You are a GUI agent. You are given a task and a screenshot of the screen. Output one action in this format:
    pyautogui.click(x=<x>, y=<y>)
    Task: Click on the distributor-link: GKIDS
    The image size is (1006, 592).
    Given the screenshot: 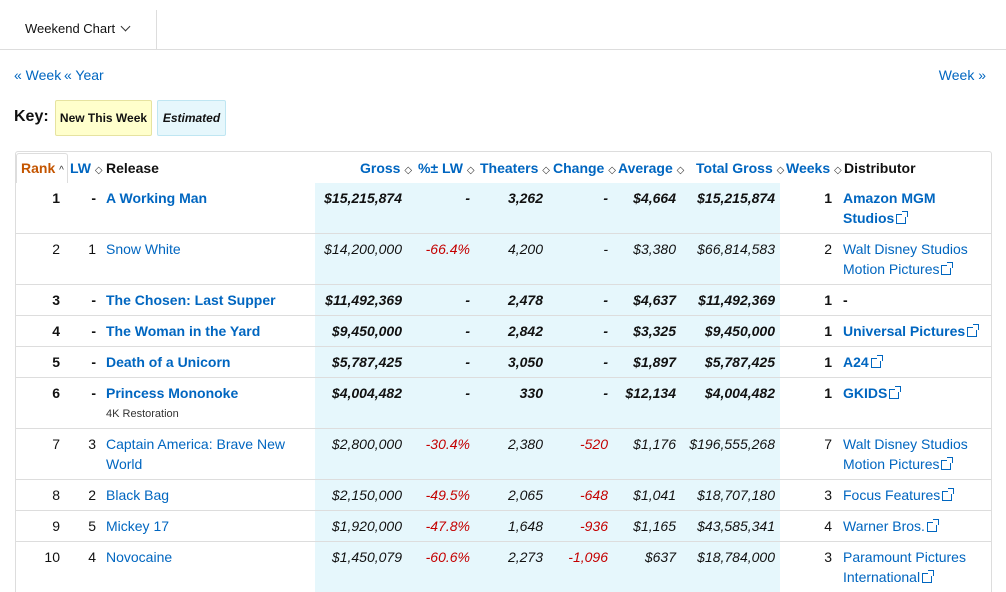 What is the action you would take?
    pyautogui.click(x=872, y=393)
    